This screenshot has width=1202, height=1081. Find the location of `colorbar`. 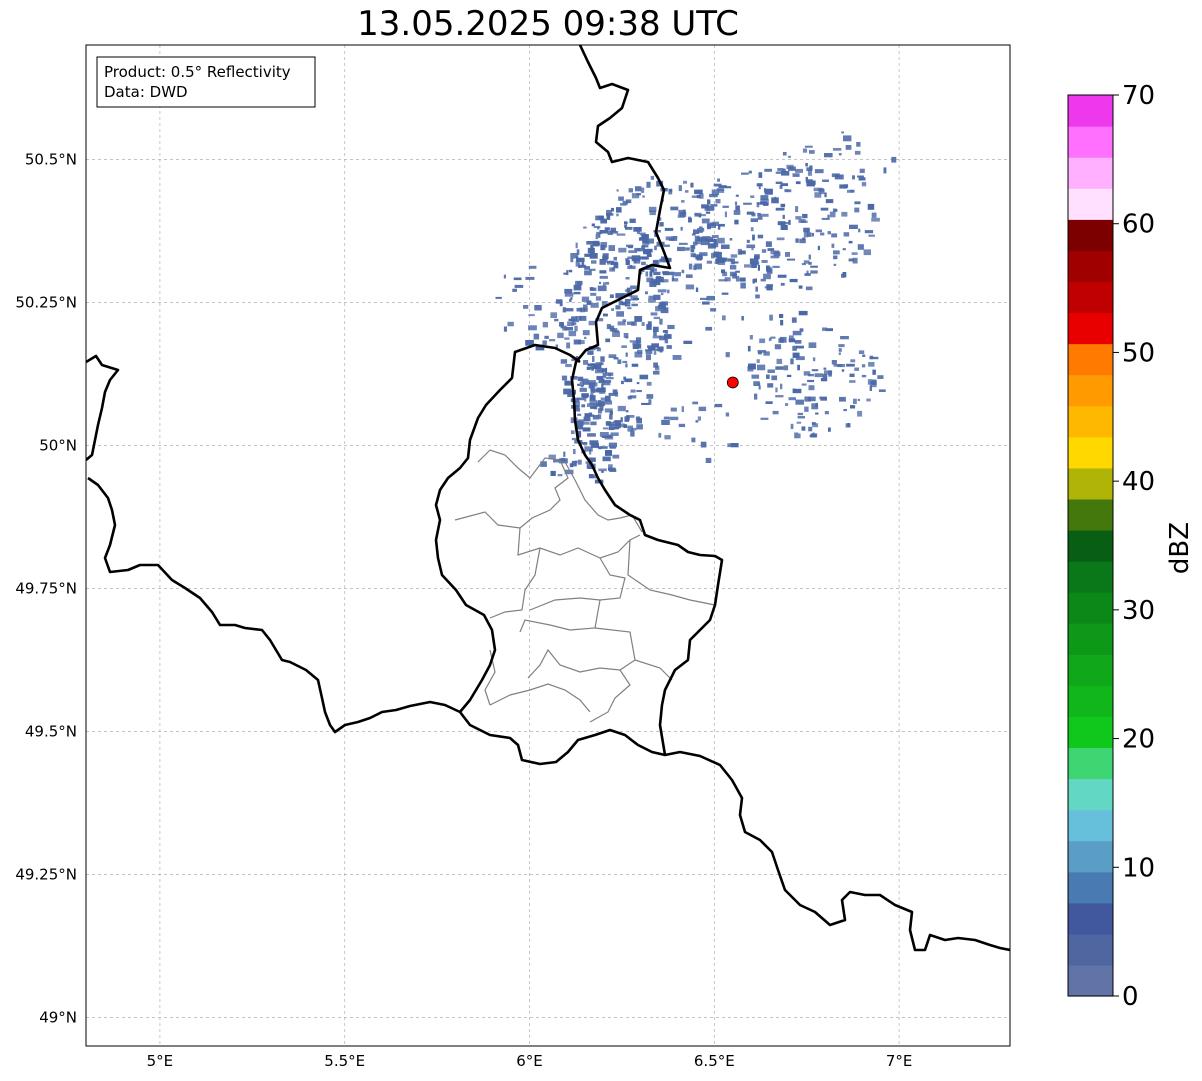

colorbar is located at coordinates (1090, 546).